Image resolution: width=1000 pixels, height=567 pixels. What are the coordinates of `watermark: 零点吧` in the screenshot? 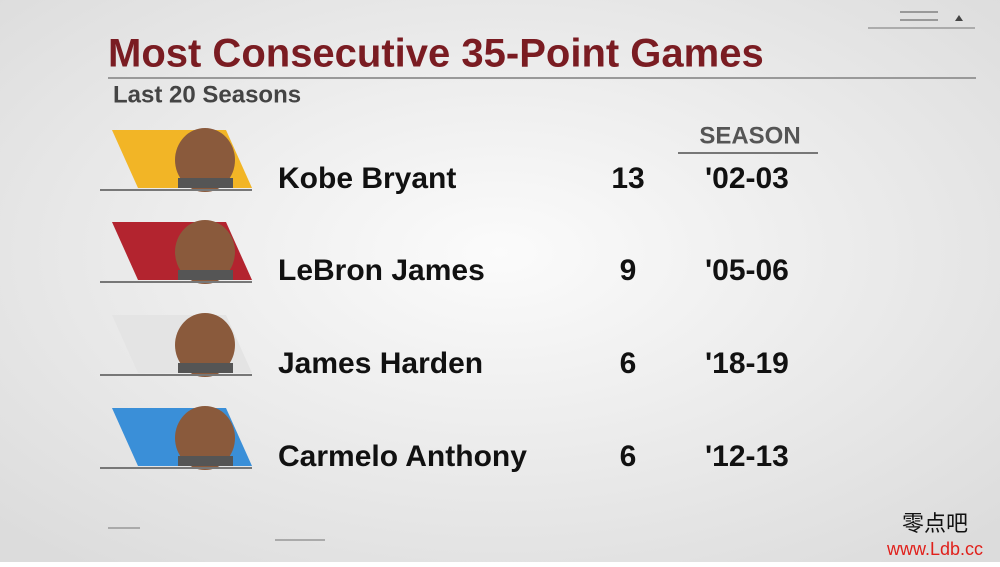 It's located at (935, 523).